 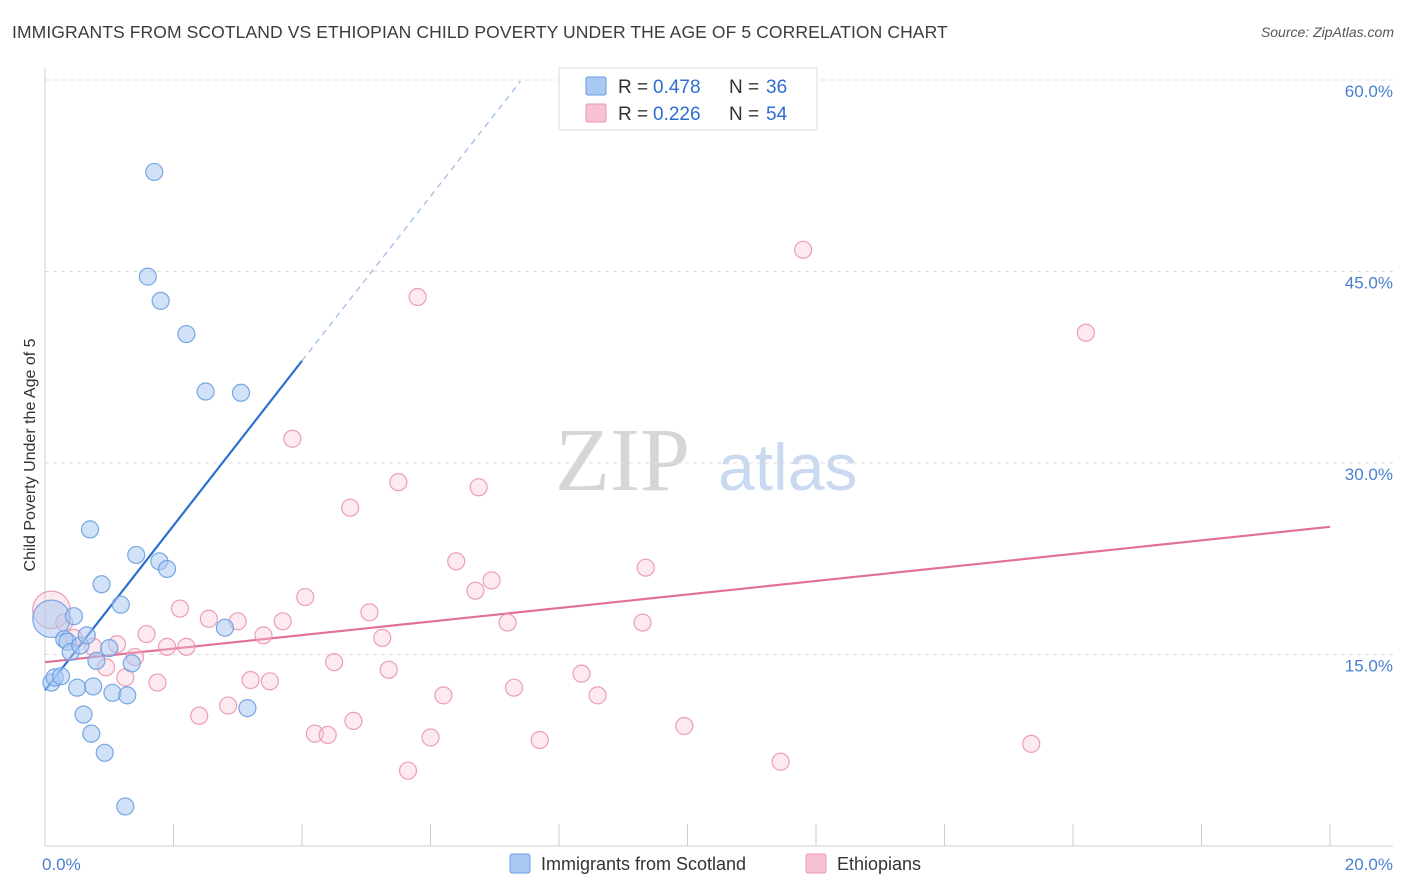 What do you see at coordinates (411, 221) in the screenshot?
I see `trend-line-scotland-extrapolated` at bounding box center [411, 221].